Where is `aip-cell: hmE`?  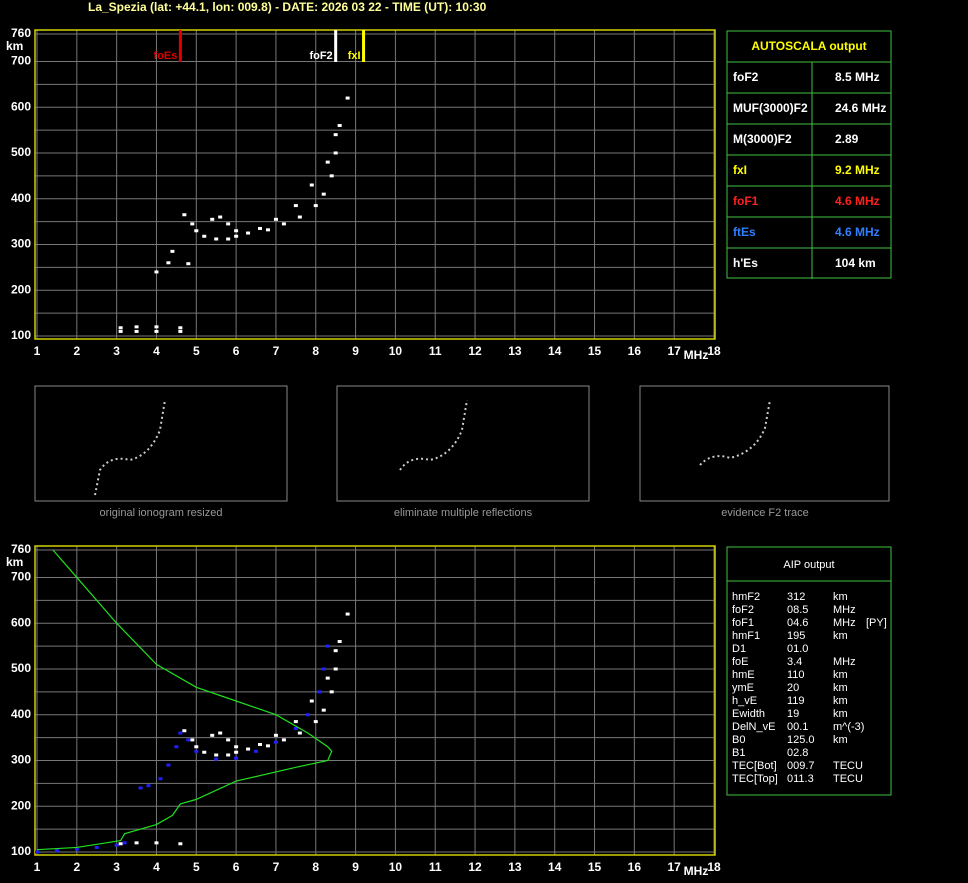 aip-cell: hmE is located at coordinates (743, 675).